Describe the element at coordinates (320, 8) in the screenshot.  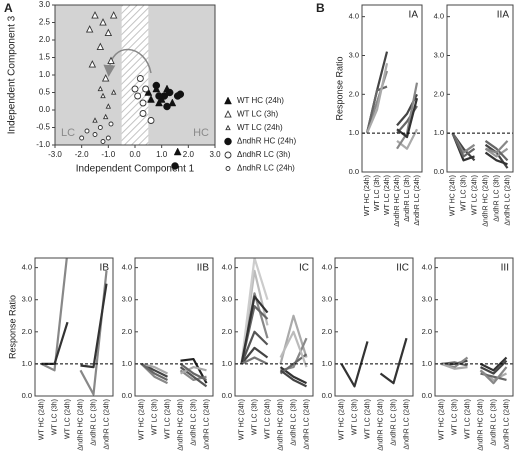
I see `panel-label: B` at that location.